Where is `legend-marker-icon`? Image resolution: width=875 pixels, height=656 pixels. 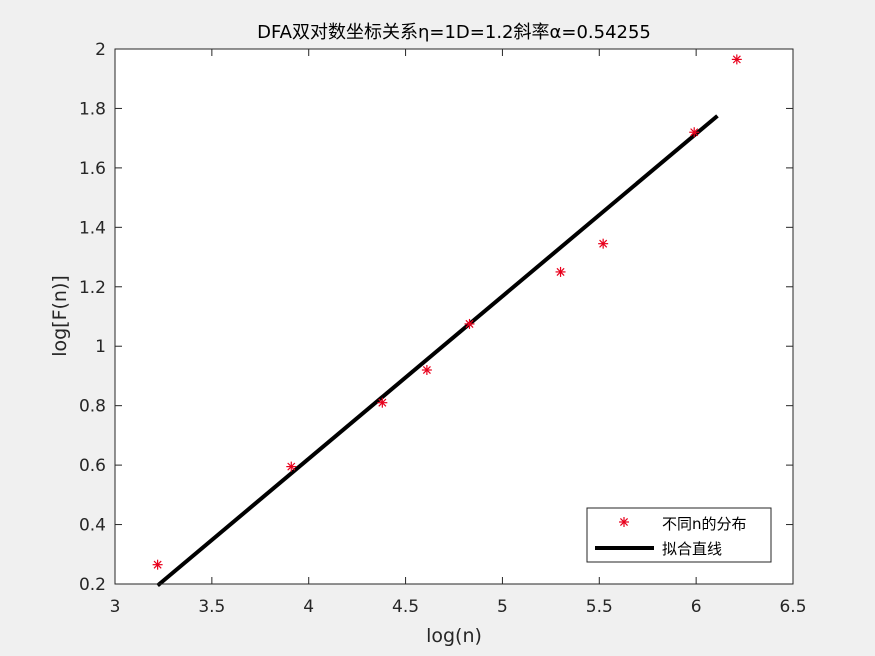 legend-marker-icon is located at coordinates (624, 522).